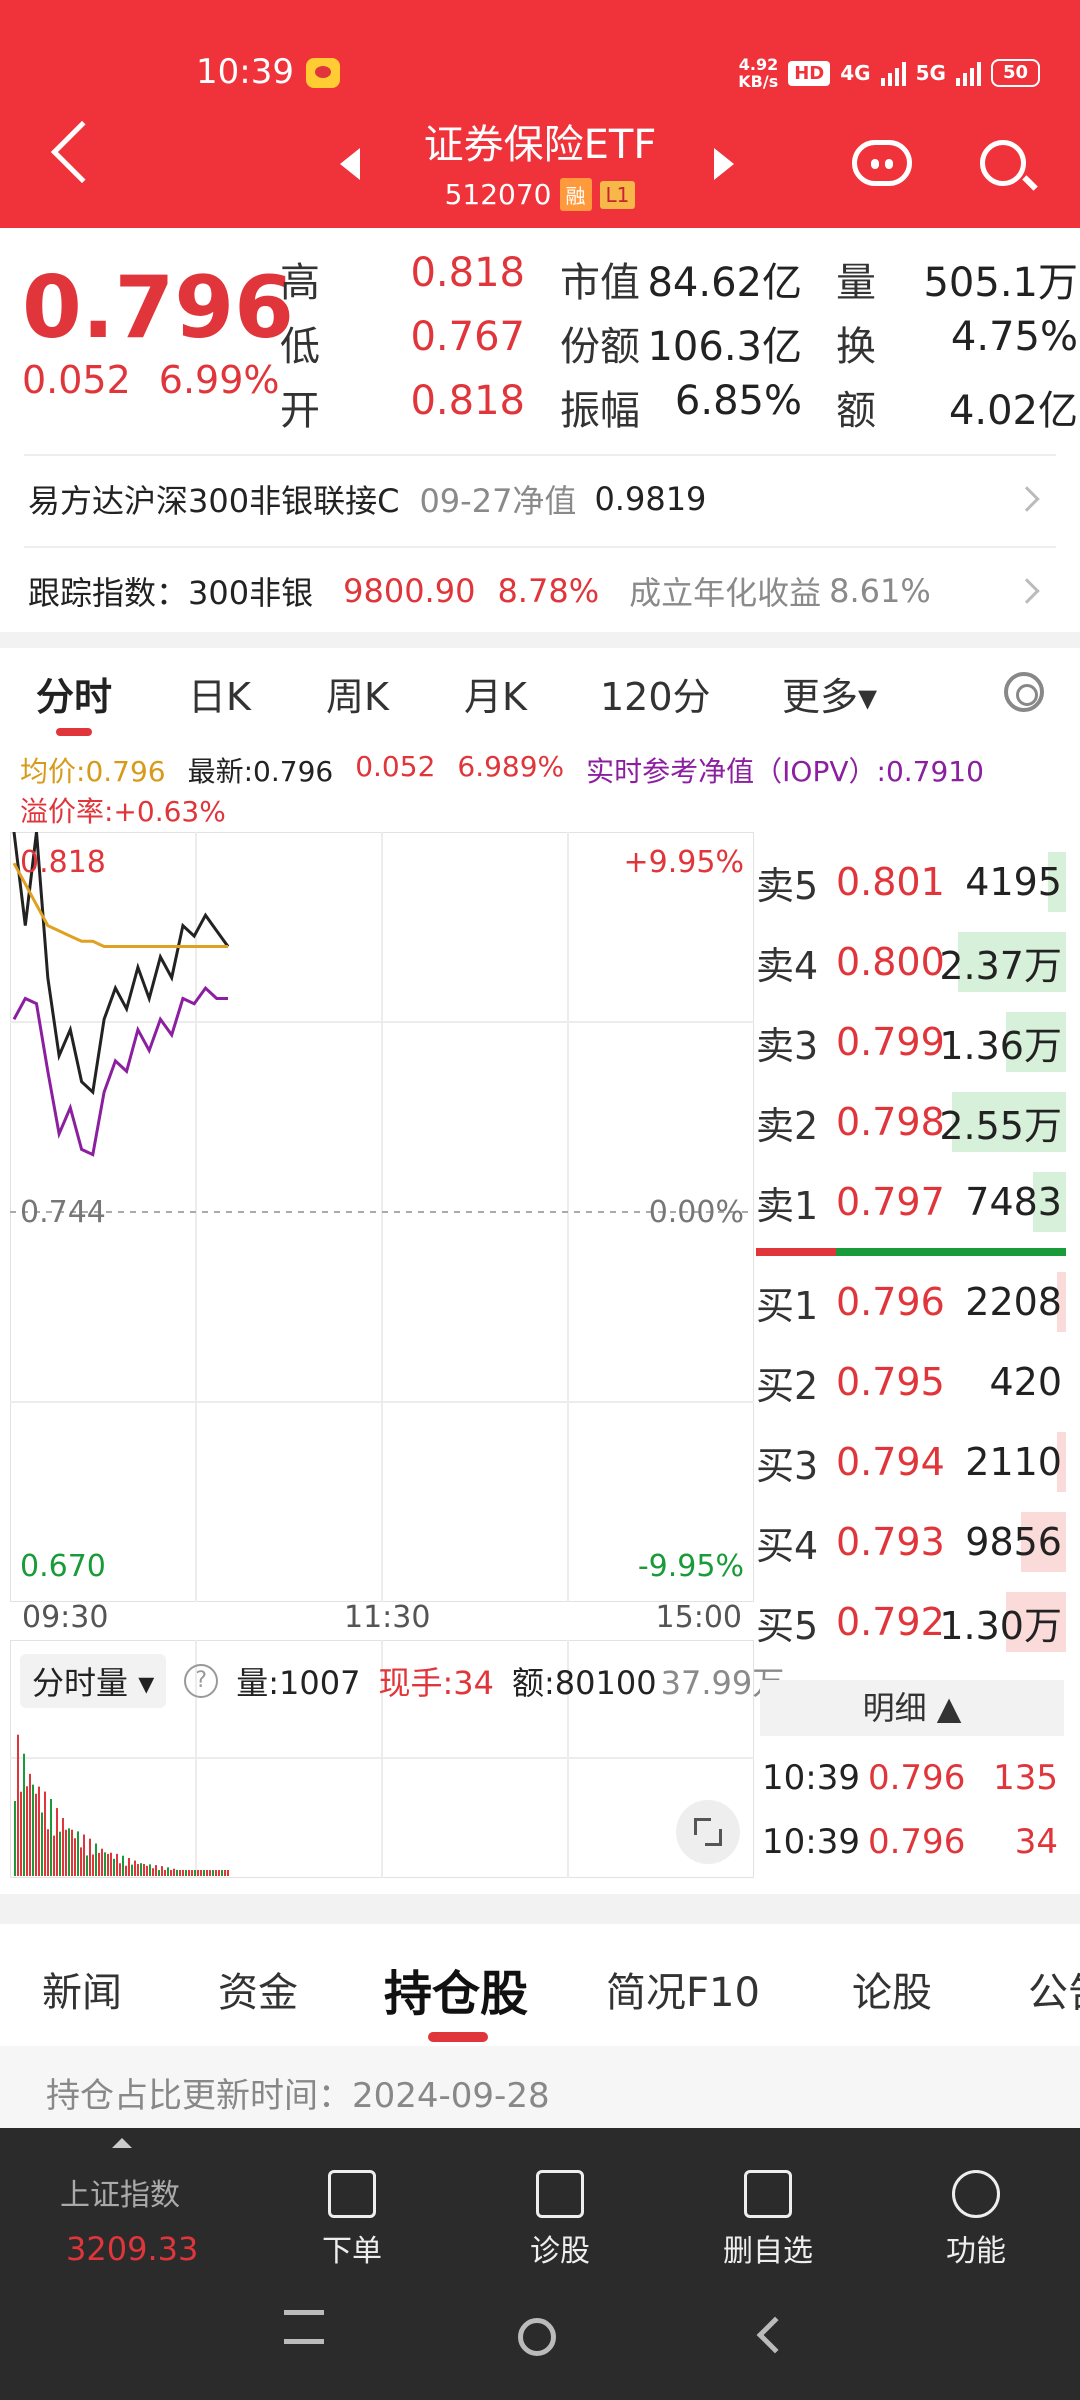 The image size is (1080, 2400). Describe the element at coordinates (911, 1382) in the screenshot. I see `bid-row: 买2 0.795 420` at that location.